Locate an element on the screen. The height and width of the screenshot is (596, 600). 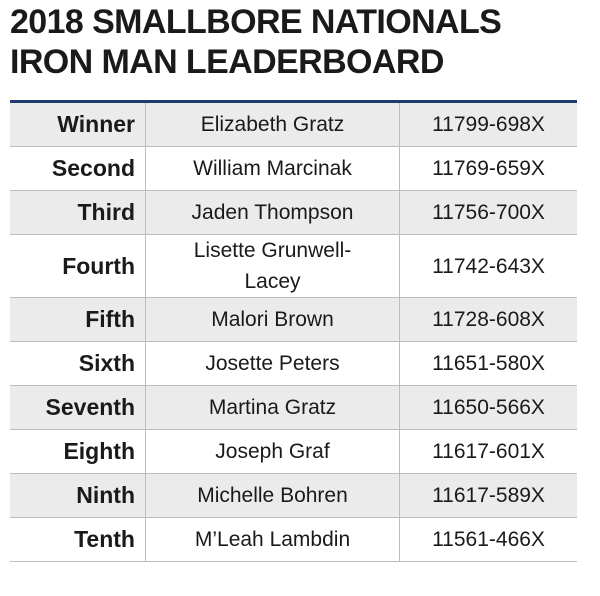
rank-cell: Sixth is located at coordinates (78, 363).